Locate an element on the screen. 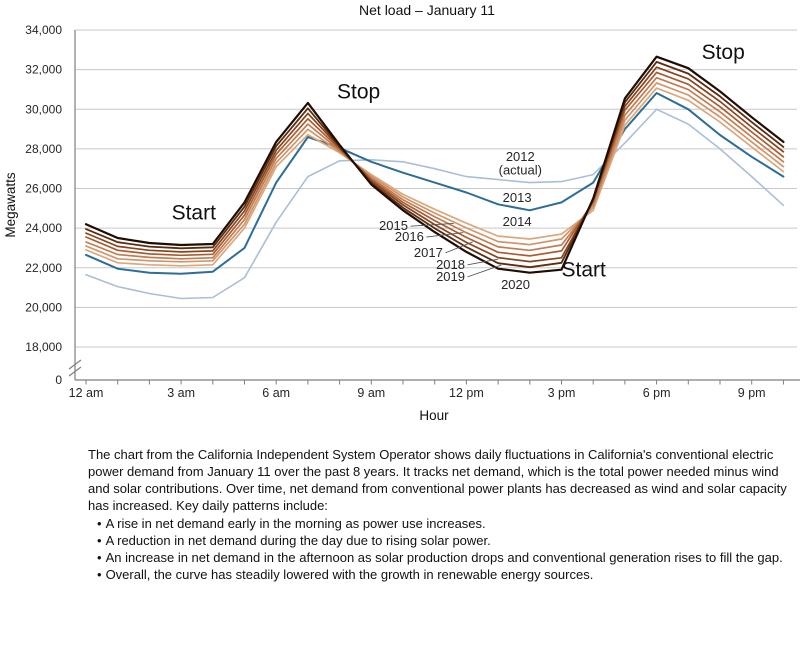 This screenshot has width=800, height=645. label-leader-2016 is located at coordinates (445, 235).